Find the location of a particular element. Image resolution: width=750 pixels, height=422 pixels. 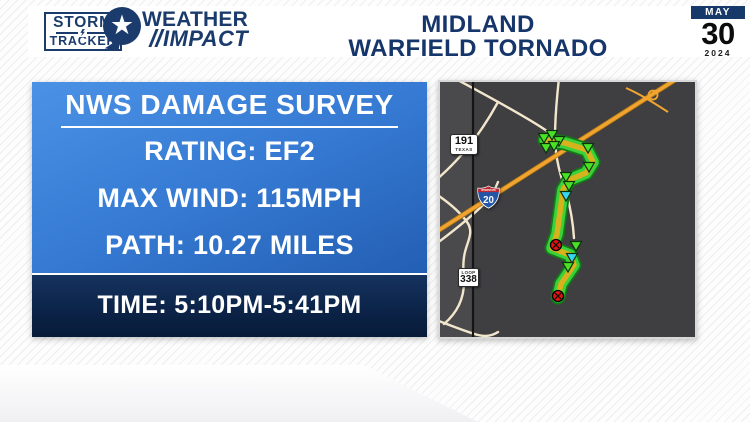

survey-row-rating: RATING: EF2 is located at coordinates (229, 151).